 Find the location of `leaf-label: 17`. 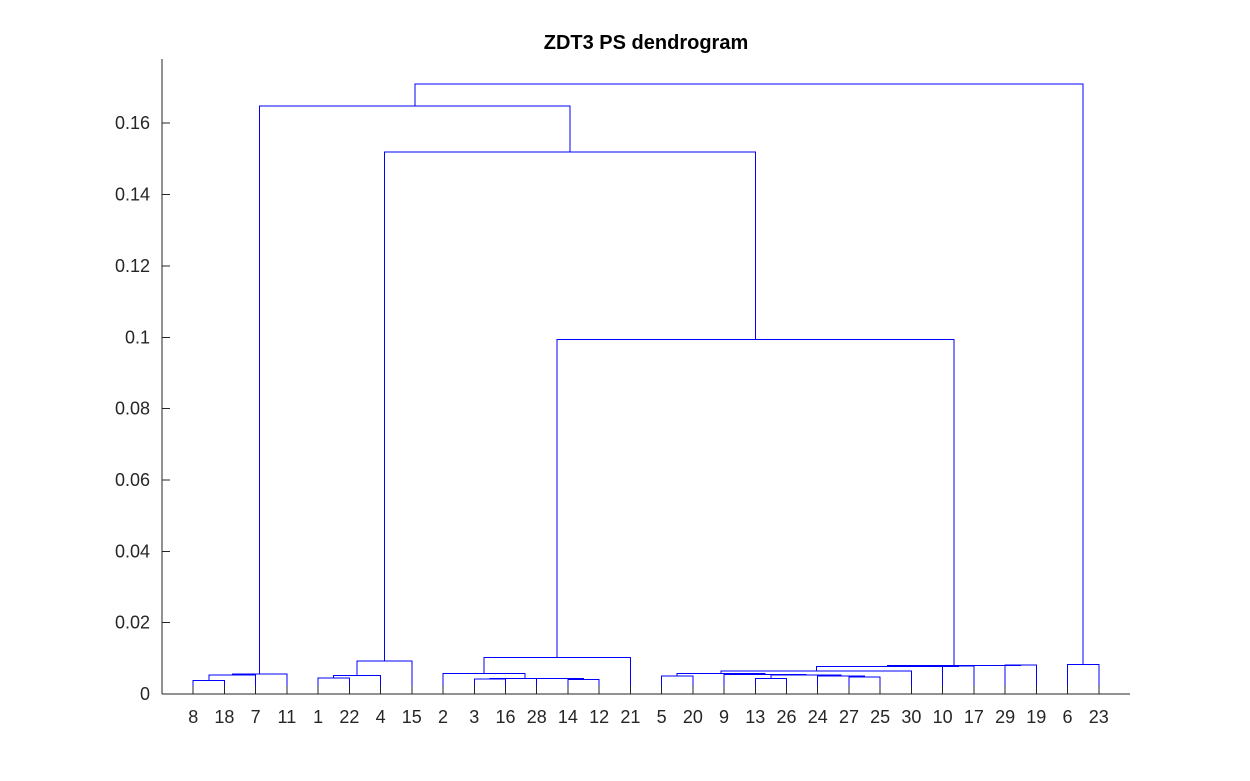

leaf-label: 17 is located at coordinates (974, 717).